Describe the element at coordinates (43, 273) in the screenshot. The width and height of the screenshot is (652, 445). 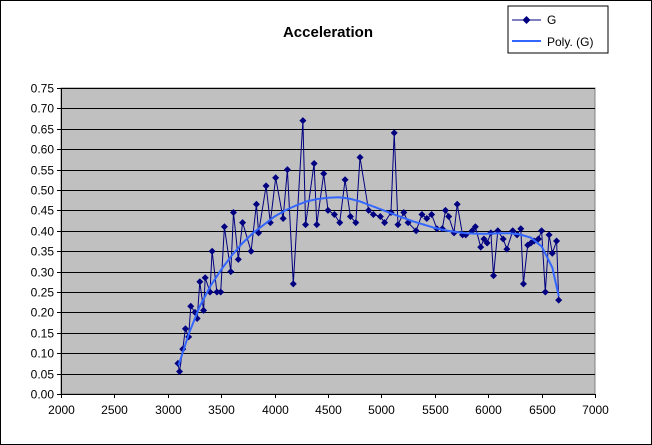
I see `y-tick-label: 0.30` at that location.